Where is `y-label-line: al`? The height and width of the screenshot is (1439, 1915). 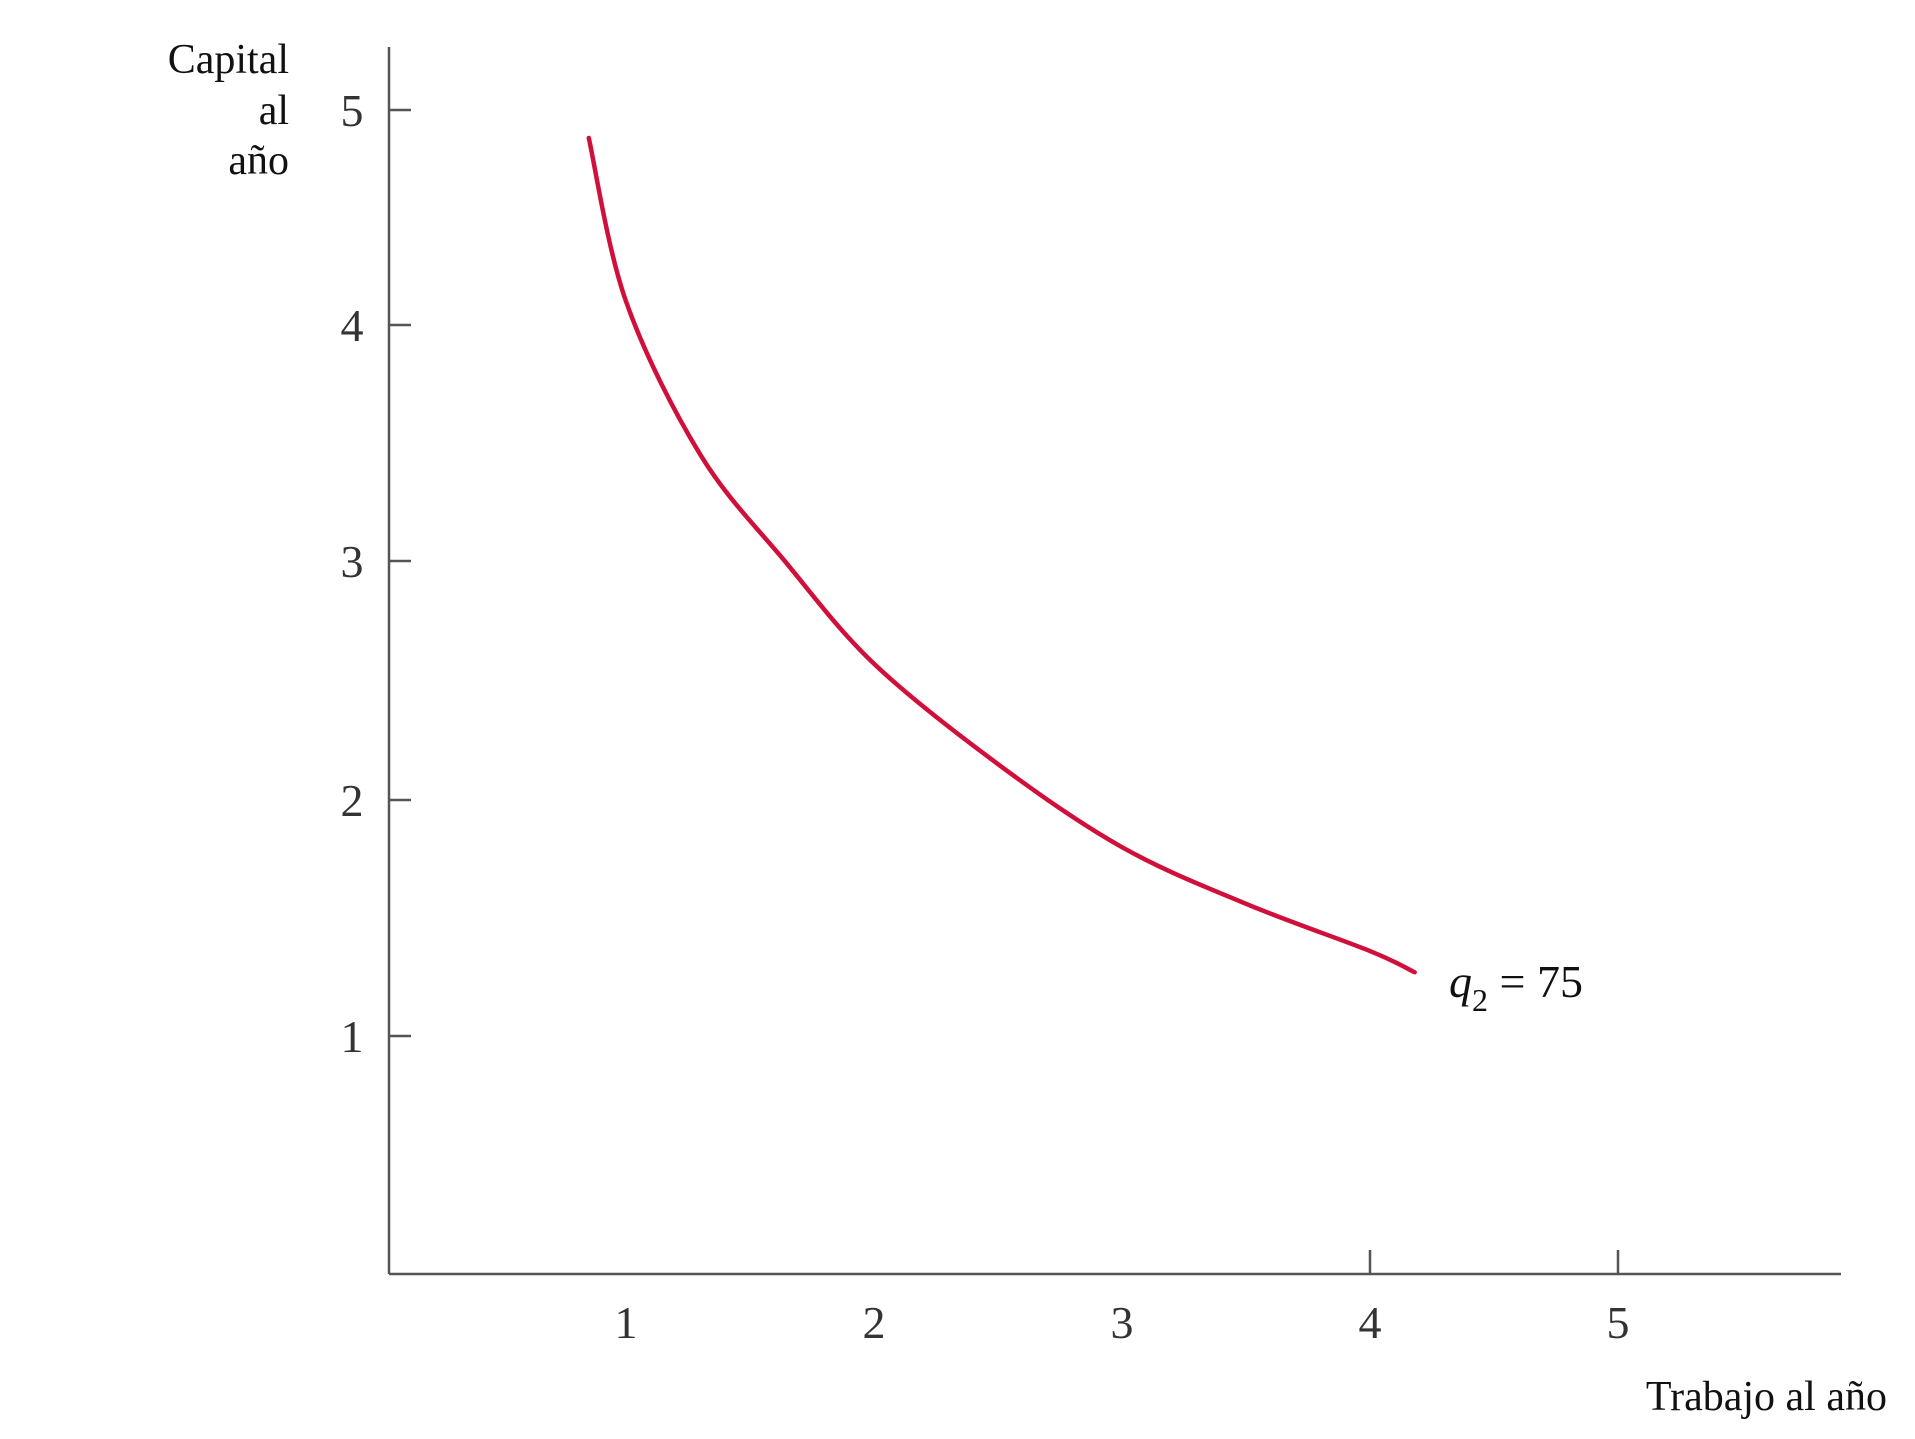 y-label-line: al is located at coordinates (274, 111).